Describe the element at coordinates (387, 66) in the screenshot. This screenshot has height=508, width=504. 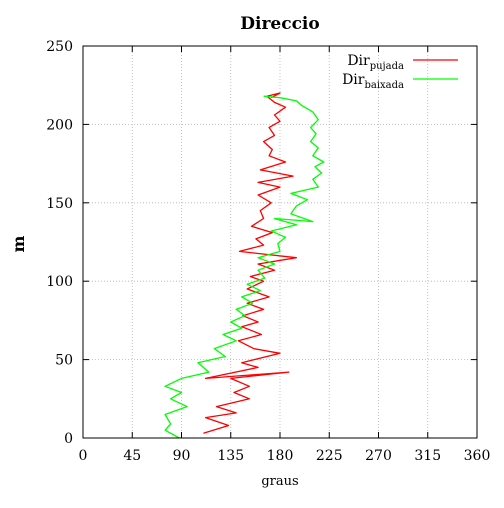
I see `legend-series-subscript: pujada` at that location.